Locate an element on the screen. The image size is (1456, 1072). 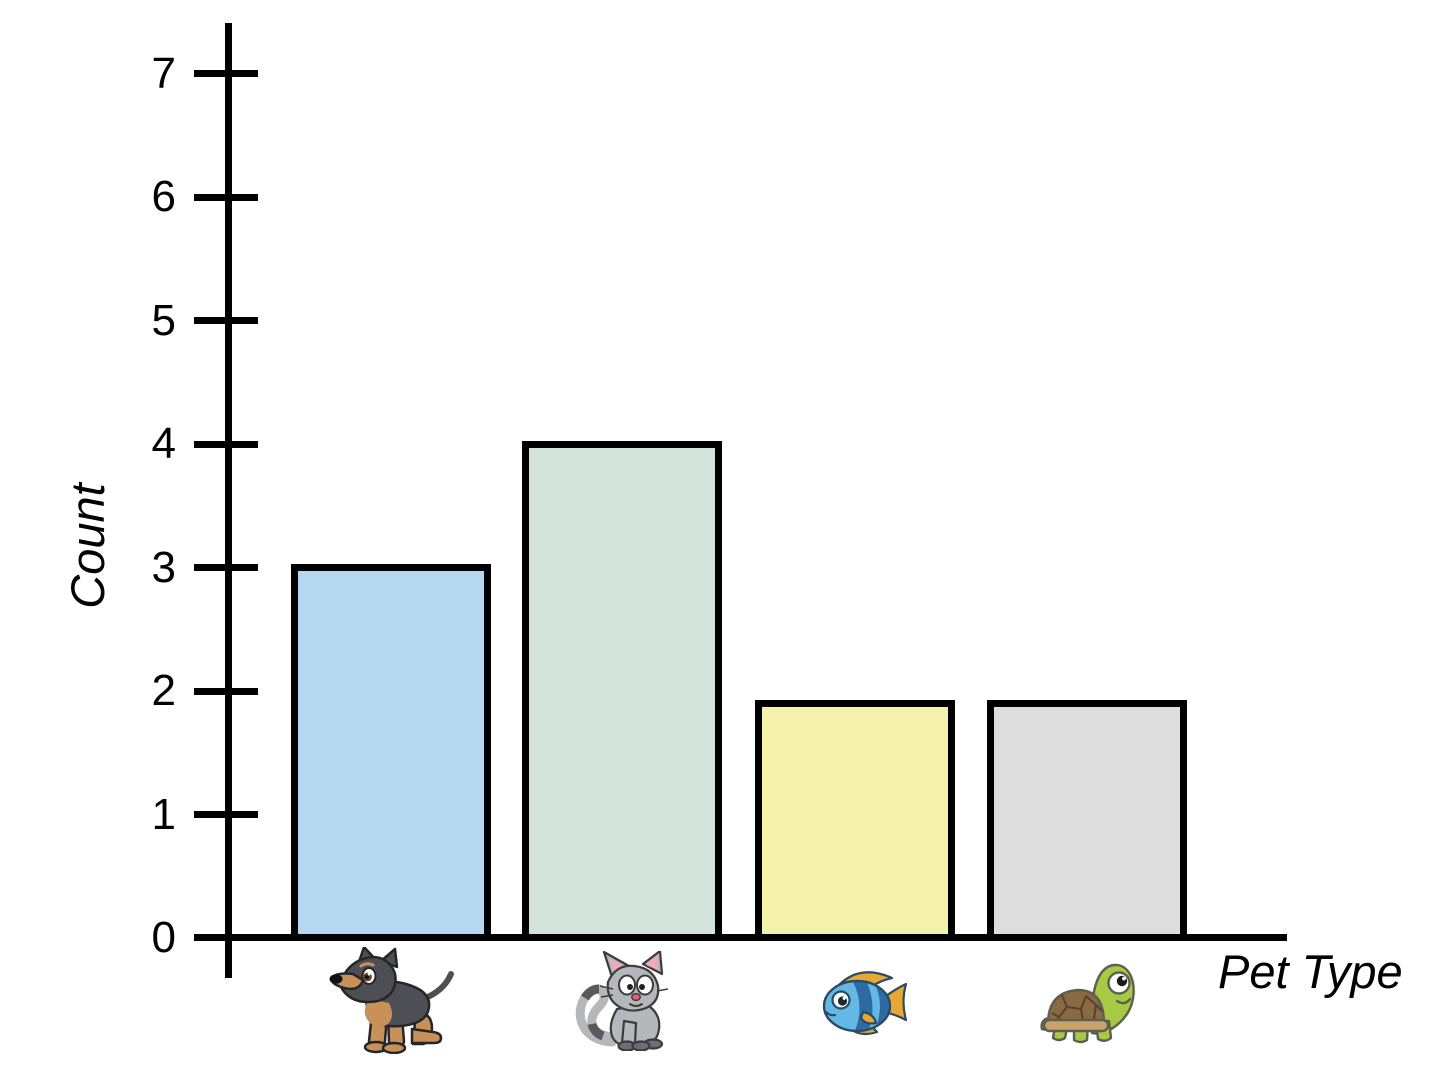
x-tick-icon-cat is located at coordinates (620, 1002).